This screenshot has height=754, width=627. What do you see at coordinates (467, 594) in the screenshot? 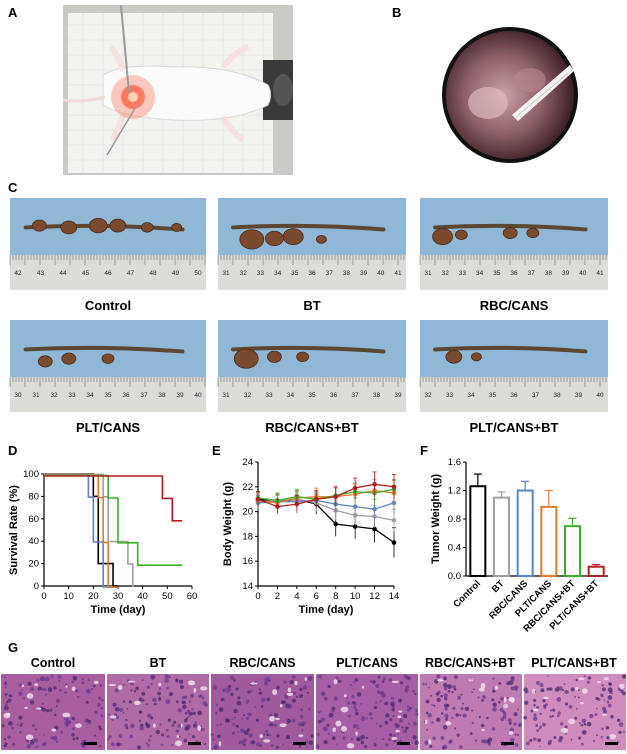
I see `tumor-category-label: Control` at bounding box center [467, 594].